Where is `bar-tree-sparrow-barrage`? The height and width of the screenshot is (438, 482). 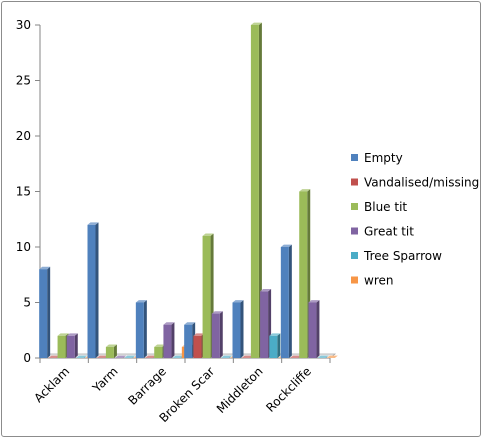
bar-tree-sparrow-barrage is located at coordinates (178, 356).